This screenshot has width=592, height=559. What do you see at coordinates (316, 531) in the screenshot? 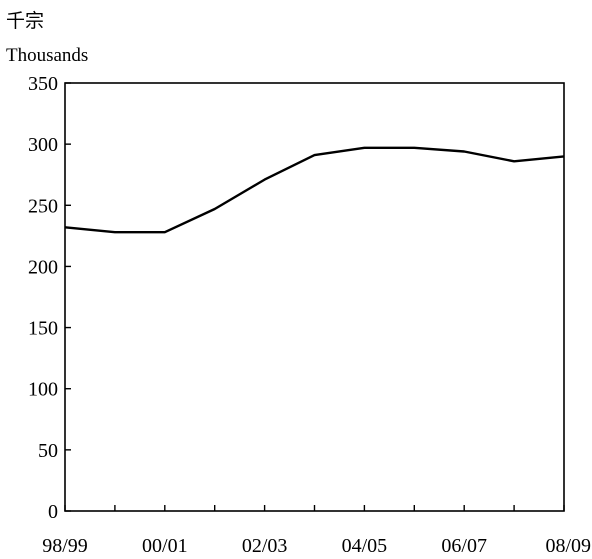
I see `x-axis-ticks: 98/99 00/01 02/03 04/05 06/07 08/09` at bounding box center [316, 531].